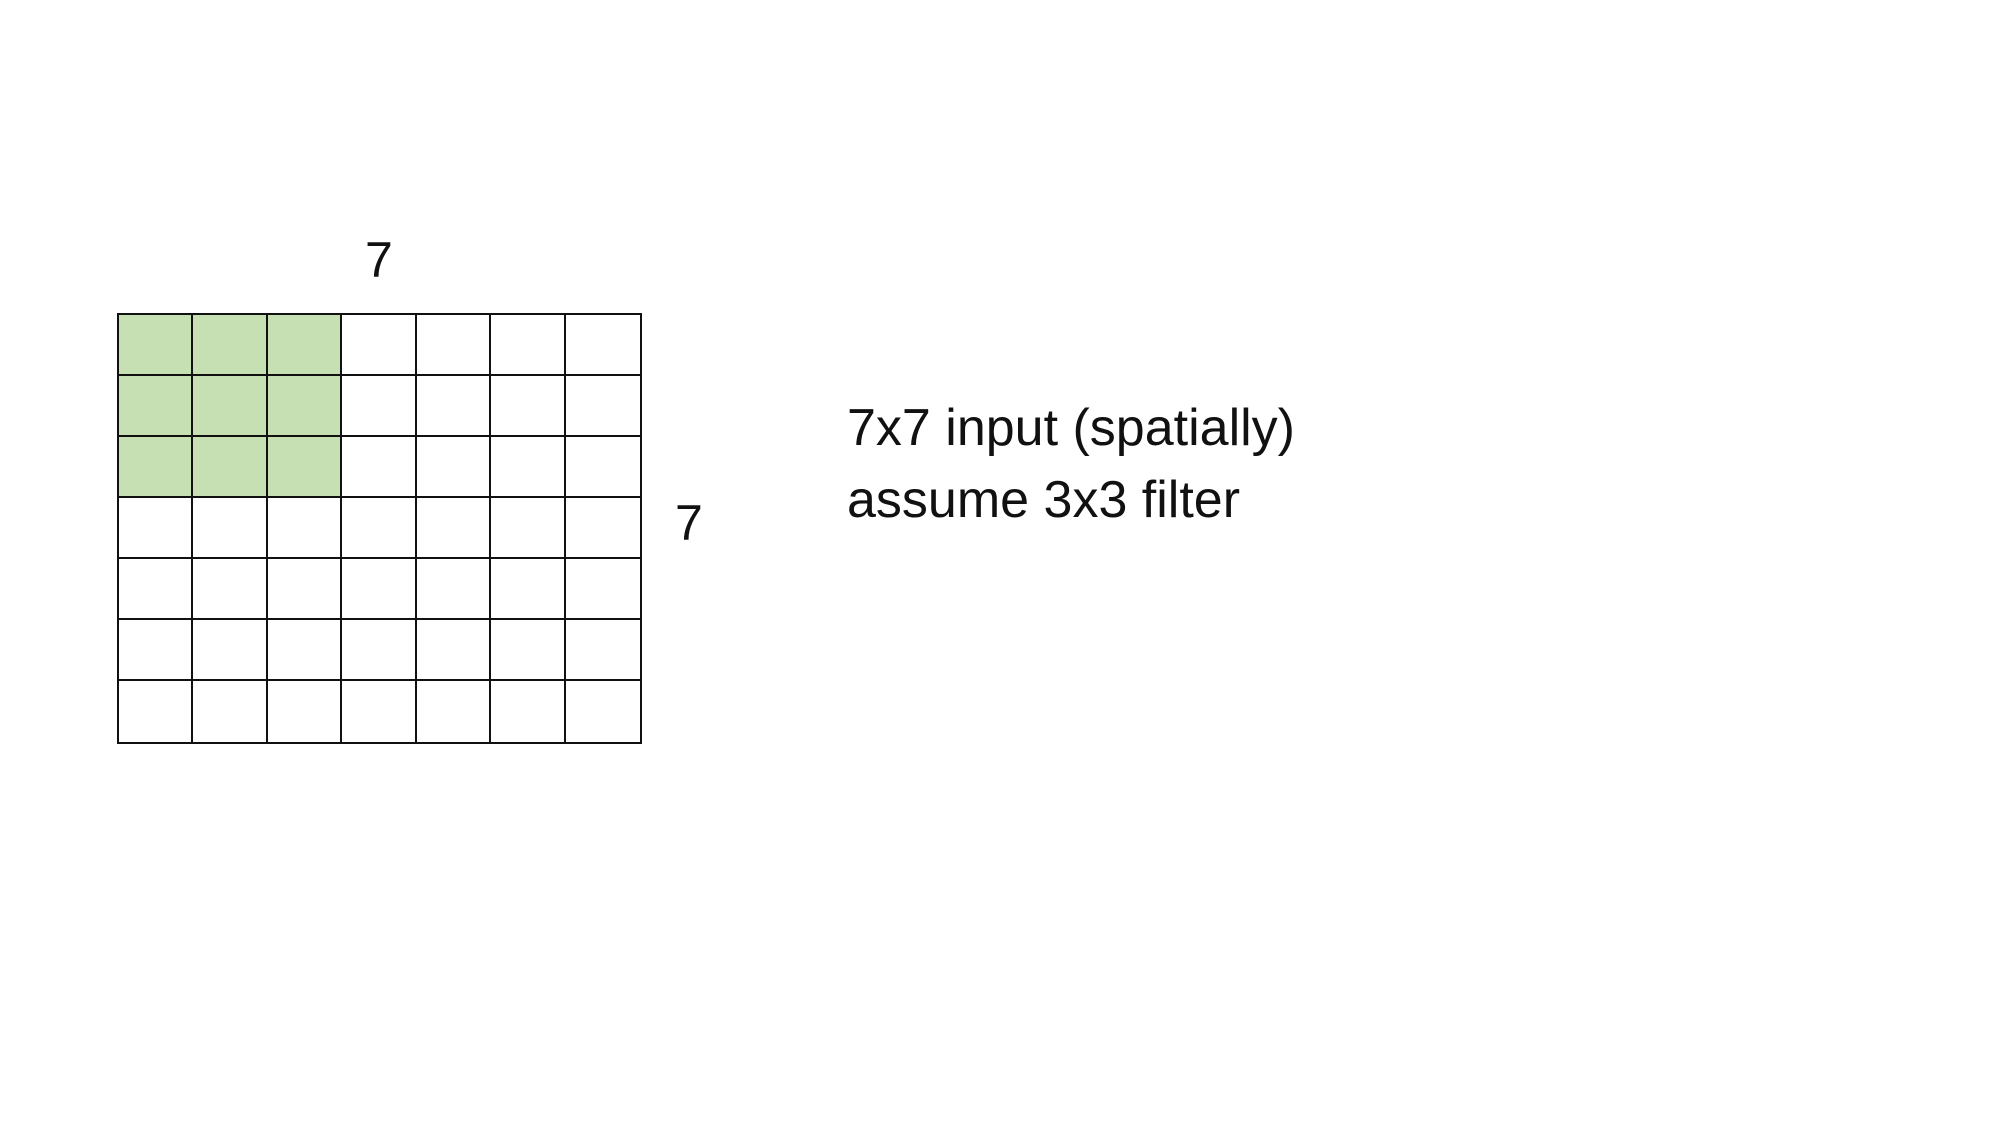  I want to click on input-grid, so click(379, 528).